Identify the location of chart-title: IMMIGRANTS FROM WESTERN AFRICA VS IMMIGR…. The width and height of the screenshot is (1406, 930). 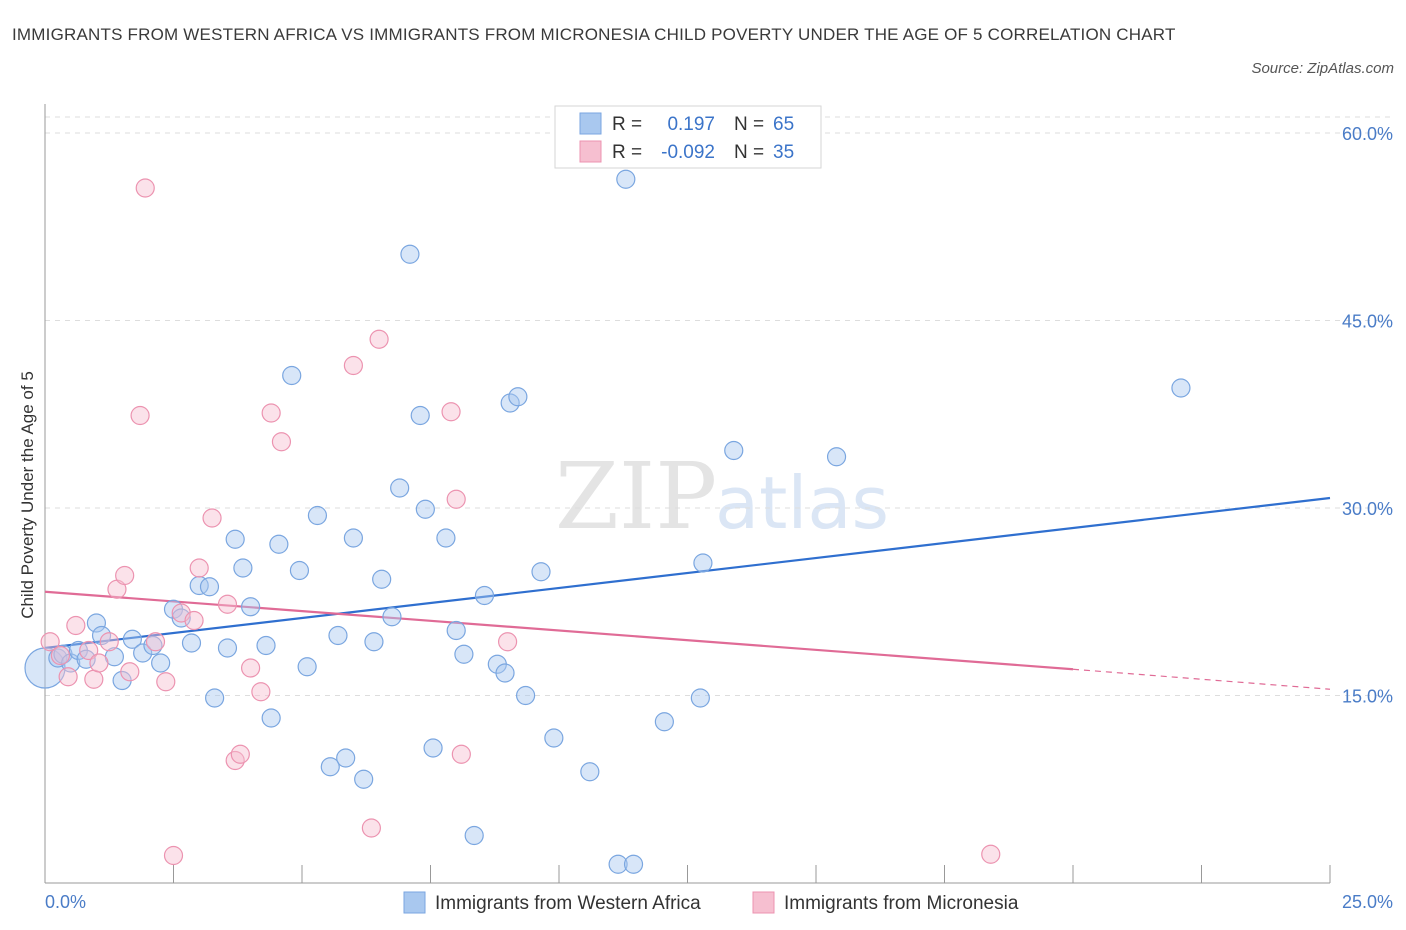
(594, 34).